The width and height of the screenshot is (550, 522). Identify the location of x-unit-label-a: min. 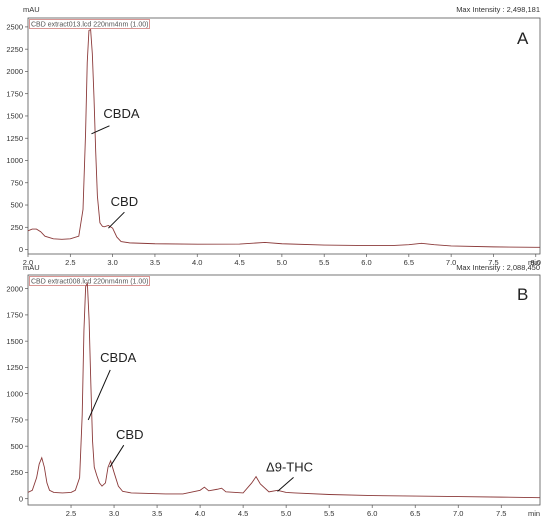
(534, 262).